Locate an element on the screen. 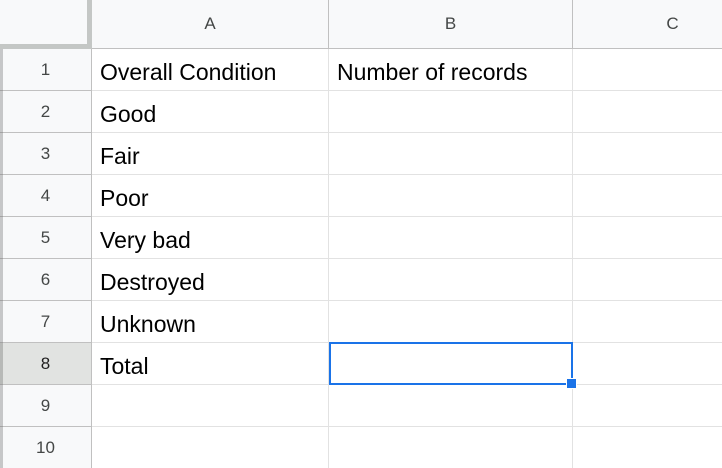 The image size is (722, 468). frozen-column-divider is located at coordinates (89, 24).